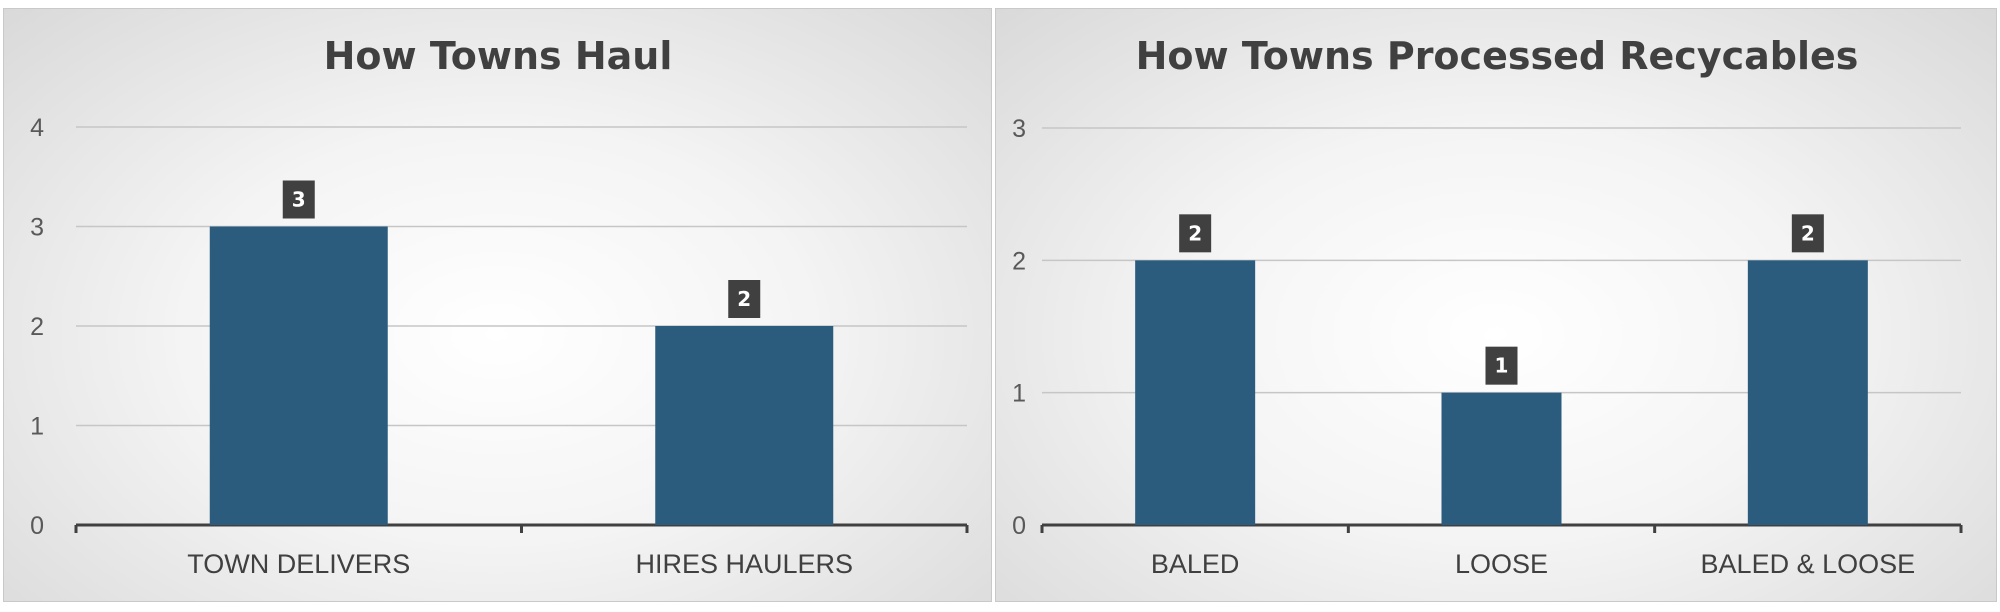 Image resolution: width=2000 pixels, height=612 pixels. I want to click on right-y-tick-label: 0, so click(1019, 526).